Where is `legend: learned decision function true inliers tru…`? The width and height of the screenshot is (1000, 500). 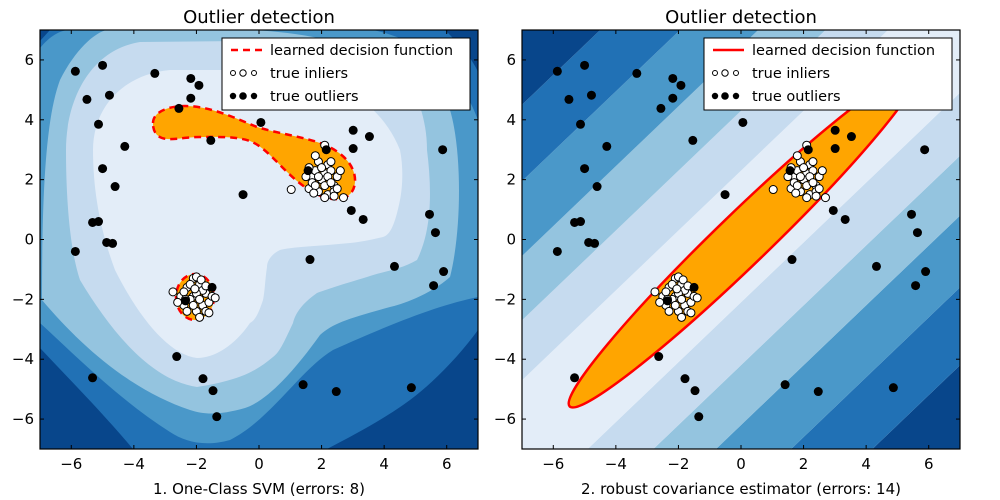 legend: learned decision function true inliers tru… is located at coordinates (346, 74).